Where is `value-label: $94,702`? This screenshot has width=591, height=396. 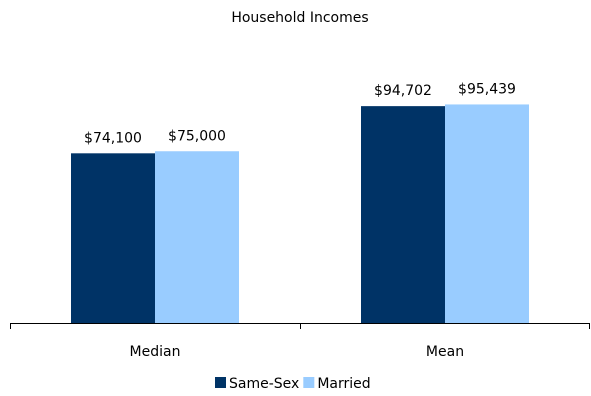 value-label: $94,702 is located at coordinates (403, 91).